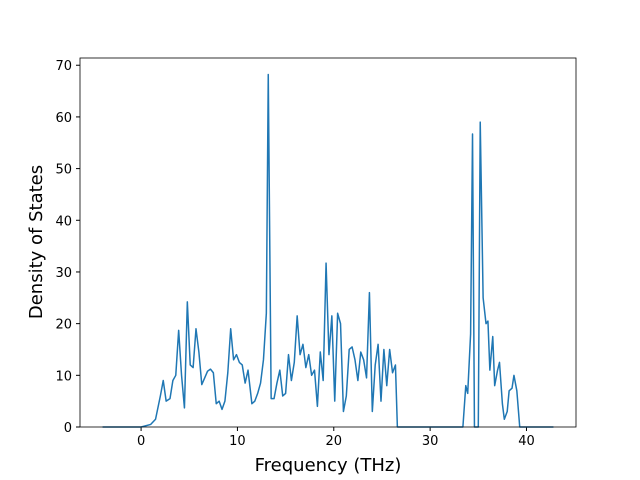 Image resolution: width=640 pixels, height=480 pixels. I want to click on x-tick-label: 0, so click(141, 441).